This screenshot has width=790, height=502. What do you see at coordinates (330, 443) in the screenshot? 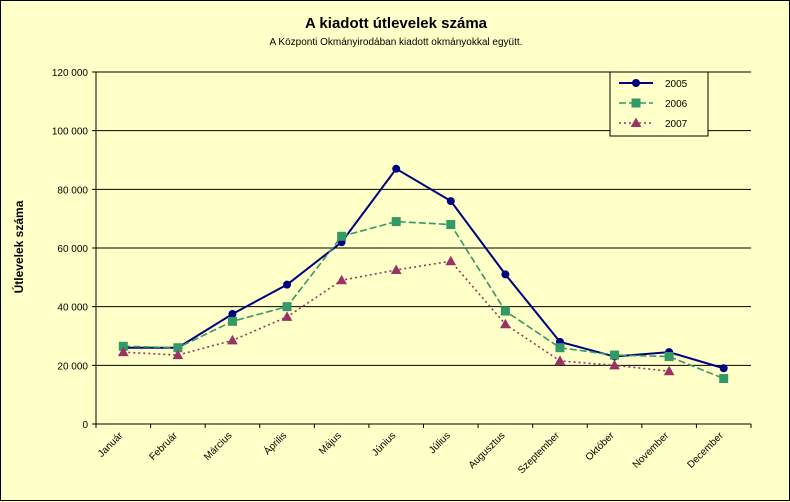
I see `x-tick-label: Május` at bounding box center [330, 443].